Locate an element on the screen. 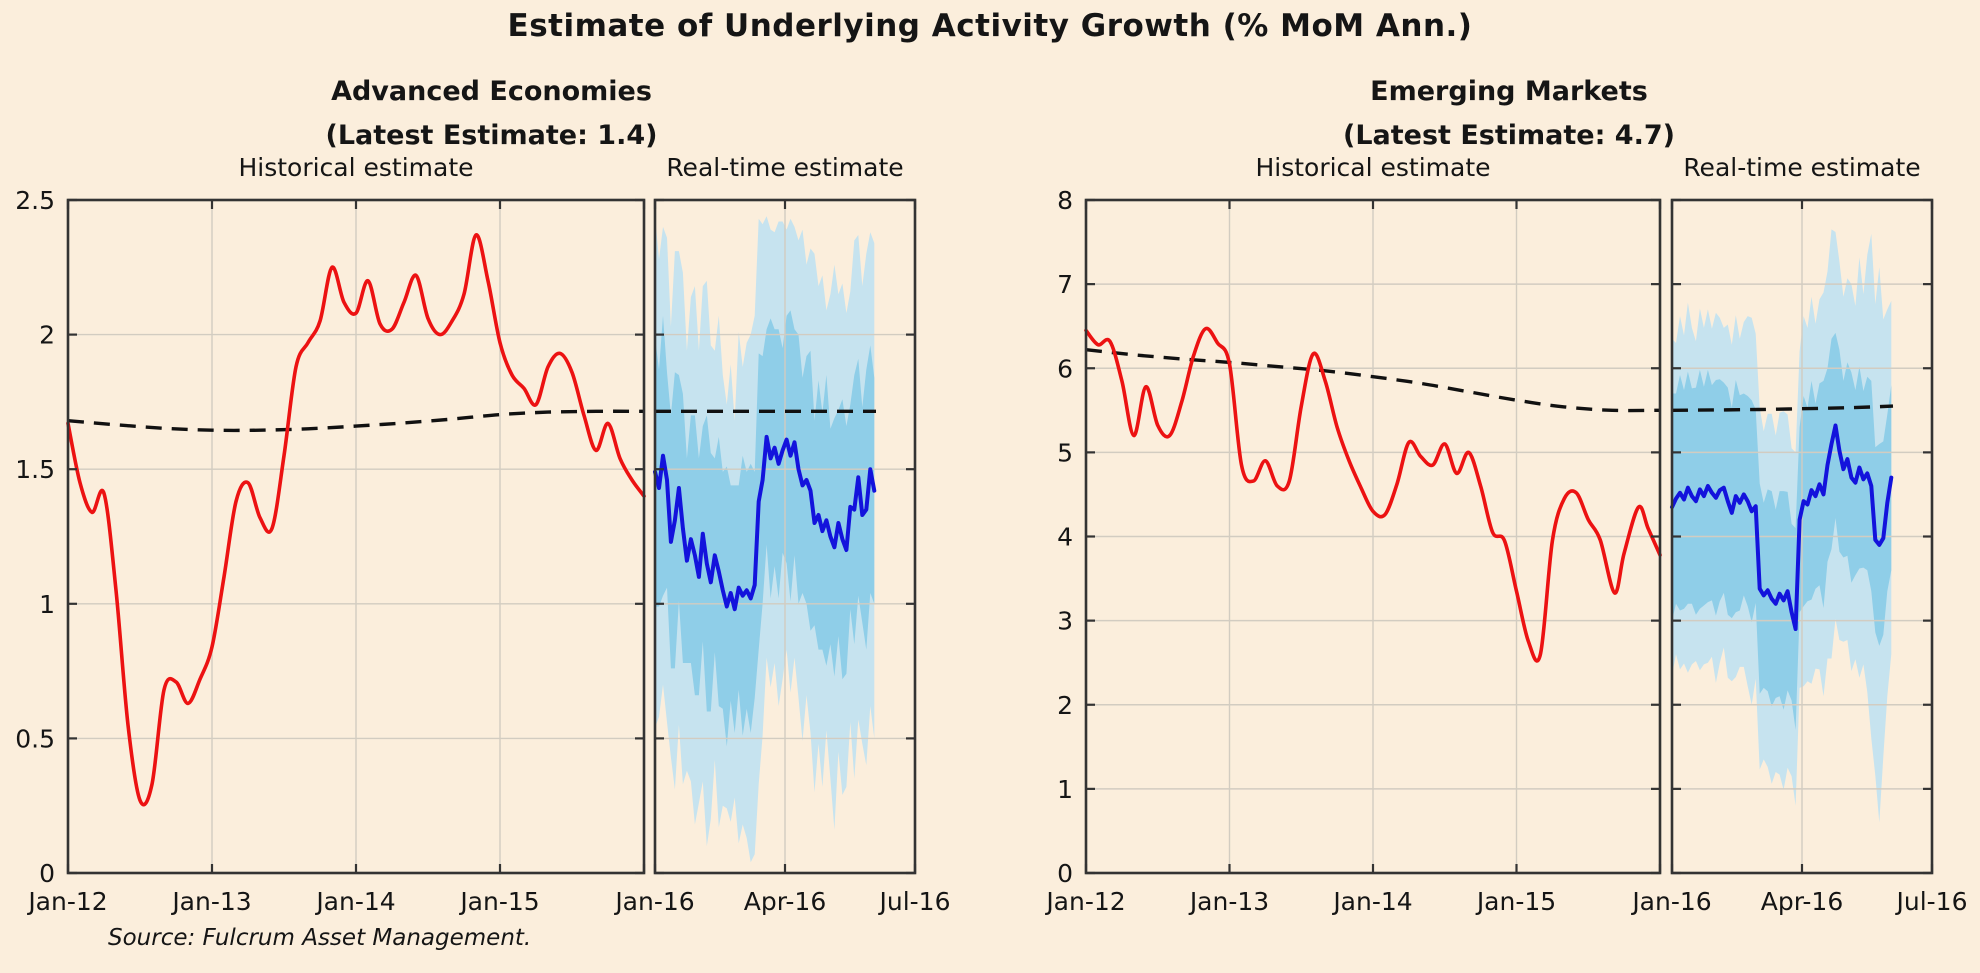 The height and width of the screenshot is (973, 1980). source-note: Source: Fulcrum Asset Management. is located at coordinates (320, 938).